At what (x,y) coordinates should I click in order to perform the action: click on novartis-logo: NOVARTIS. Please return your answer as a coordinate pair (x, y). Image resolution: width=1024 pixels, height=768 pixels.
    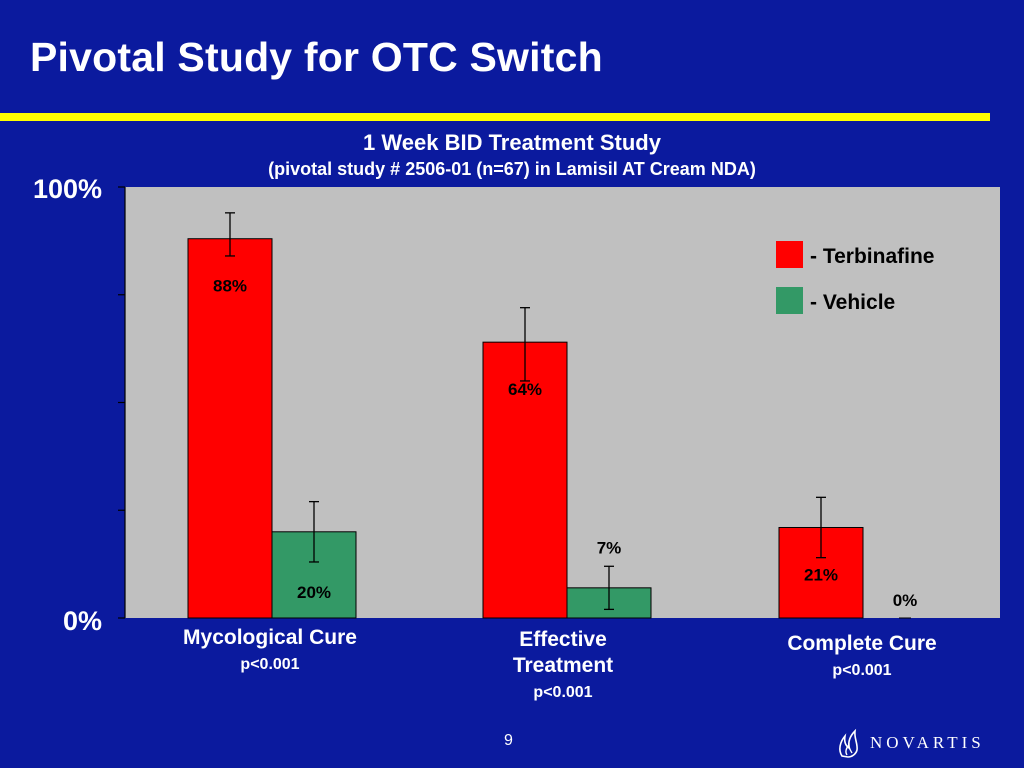
    Looking at the image, I should click on (910, 743).